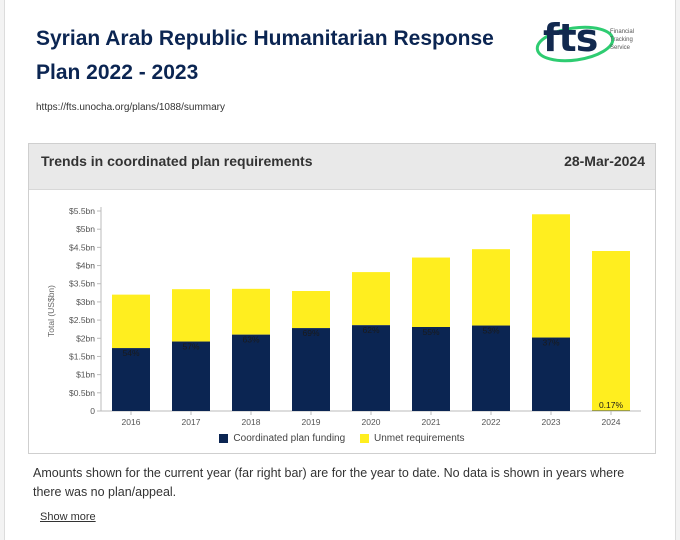  Describe the element at coordinates (131, 321) in the screenshot. I see `bar-unmet-2016` at that location.